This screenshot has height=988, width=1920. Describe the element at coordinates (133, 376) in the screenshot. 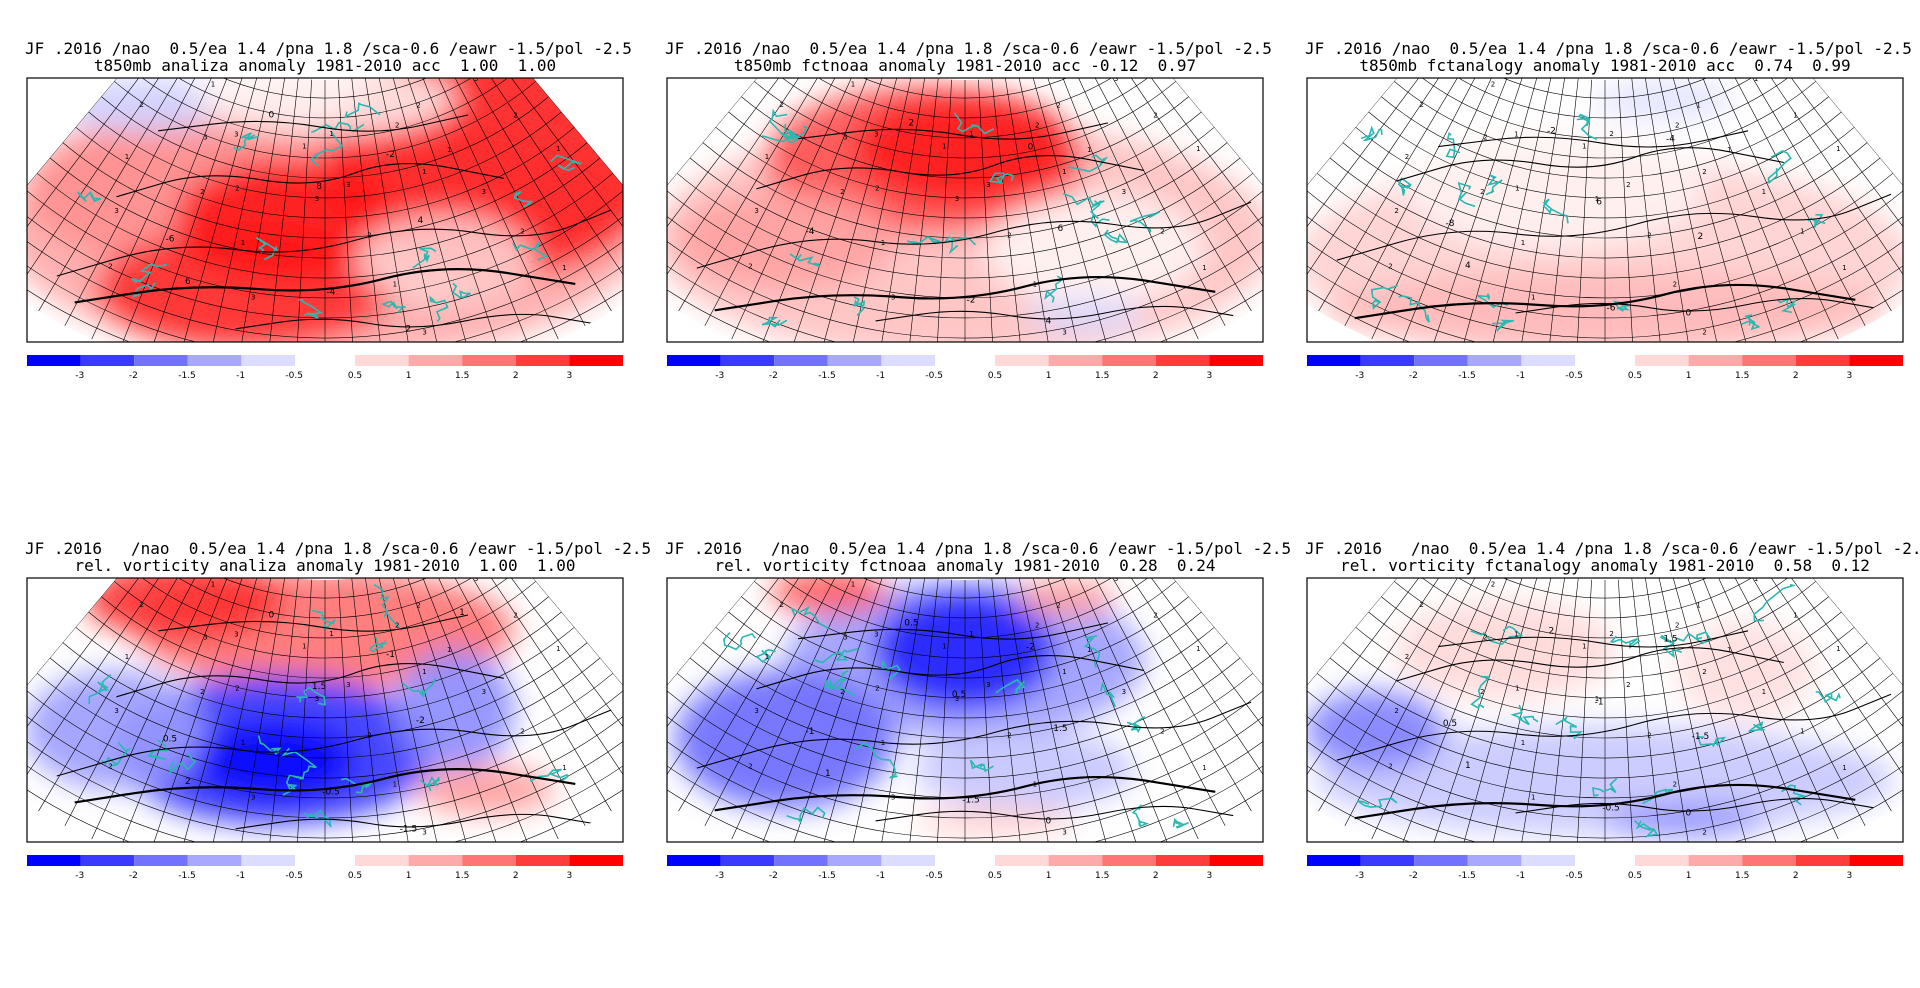

I see `colorbar-label: -2` at that location.